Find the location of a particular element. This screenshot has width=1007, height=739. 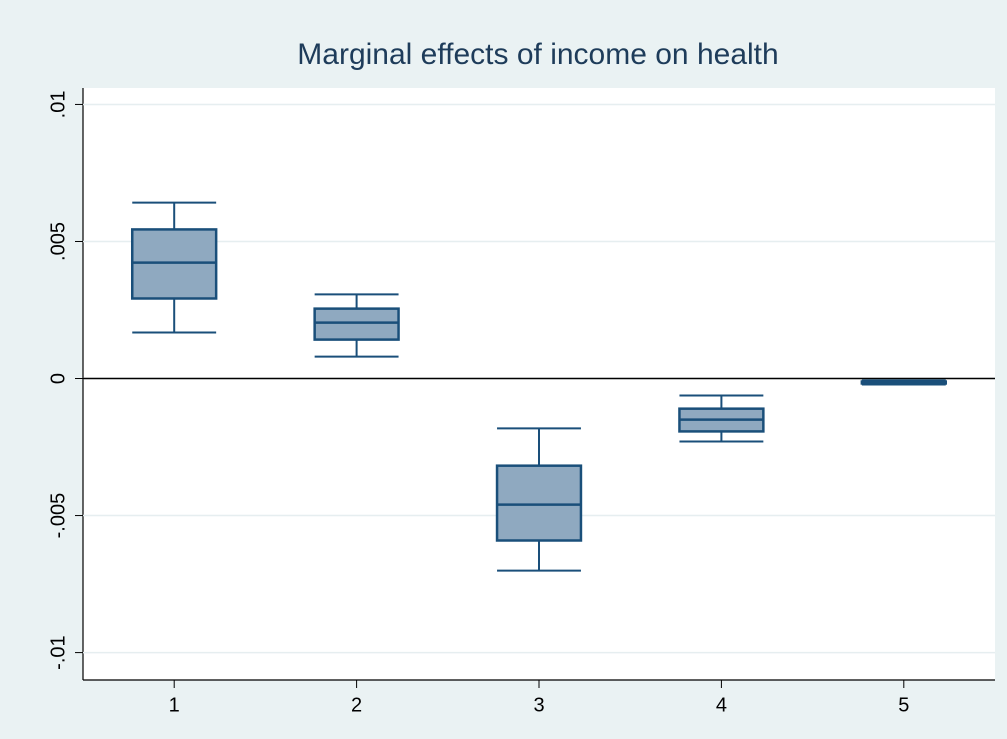

chart-title: Marginal effects of income on health is located at coordinates (537, 54).